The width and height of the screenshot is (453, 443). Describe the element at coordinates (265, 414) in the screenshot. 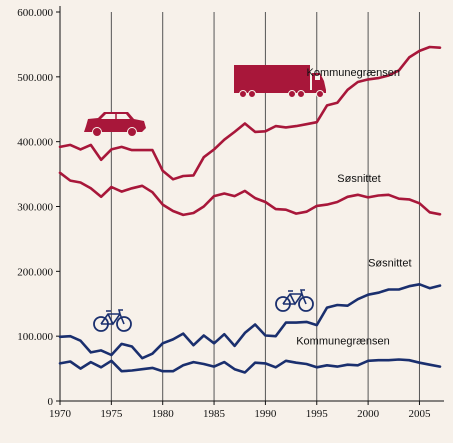

I see `x-tick-label: 1990` at that location.